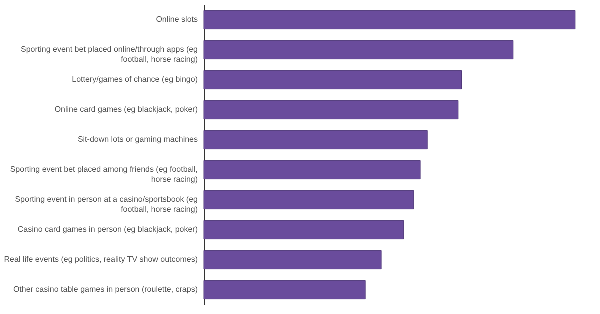  What do you see at coordinates (135, 79) in the screenshot?
I see `y-tick-label: Lottery/games of chance (eg bingo)` at bounding box center [135, 79].